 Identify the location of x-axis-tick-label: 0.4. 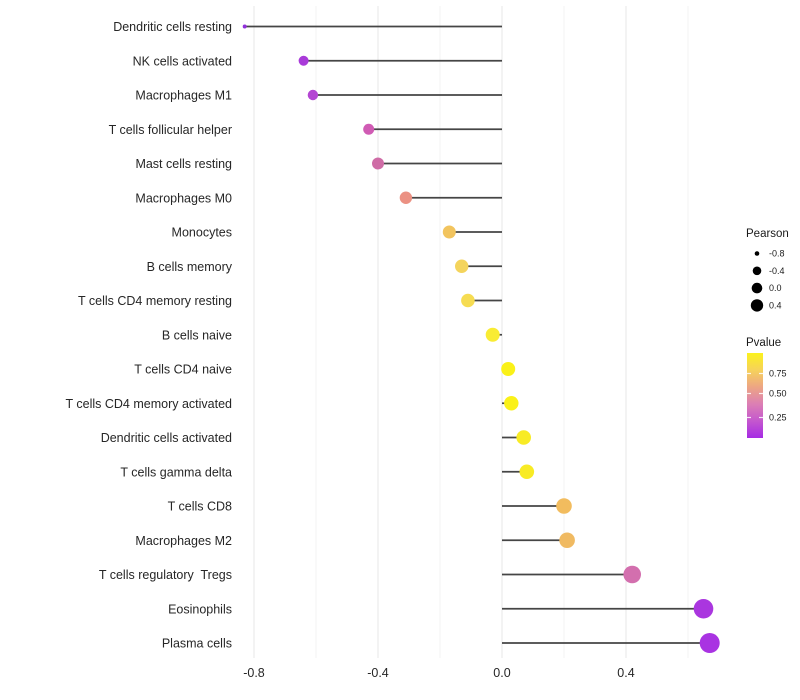
(625, 673).